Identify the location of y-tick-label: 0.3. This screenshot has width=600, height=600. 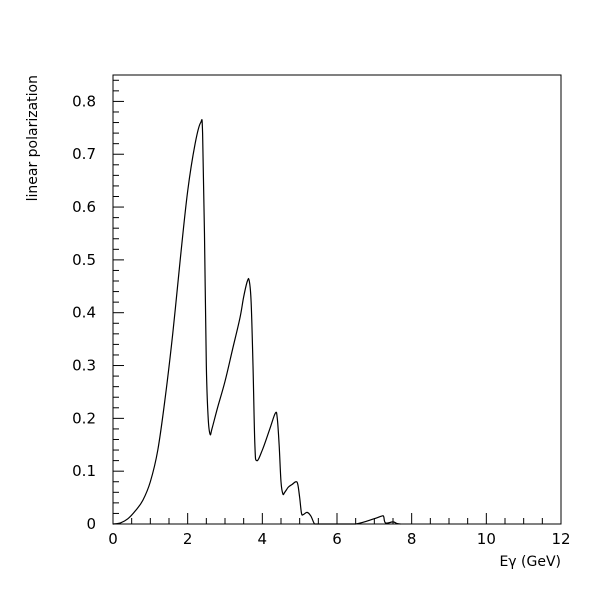
(84, 366).